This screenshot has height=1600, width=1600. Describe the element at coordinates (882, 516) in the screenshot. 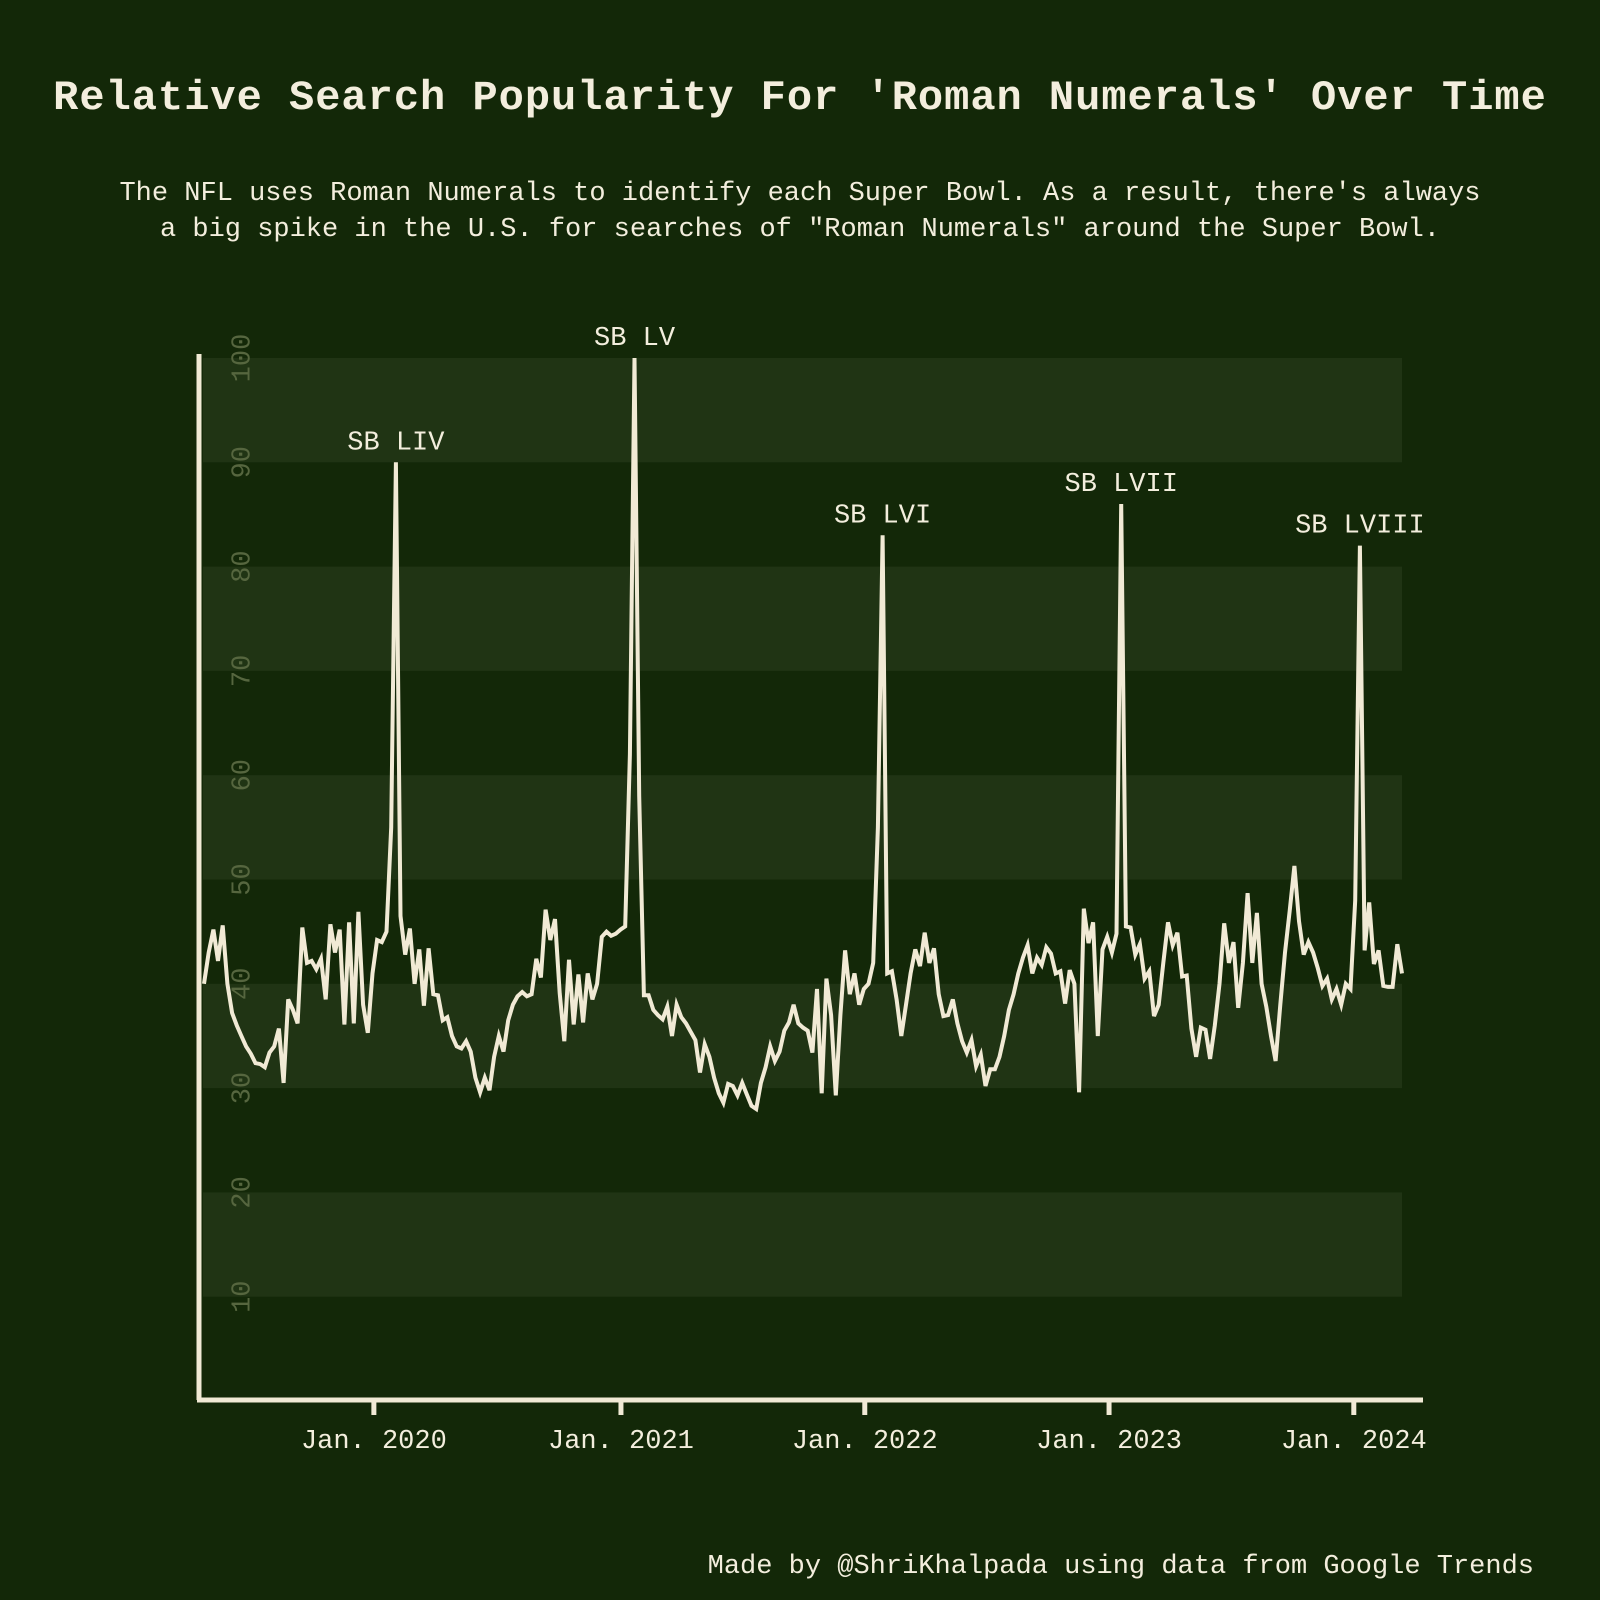

I see `sb-annotation: SB LVI` at that location.